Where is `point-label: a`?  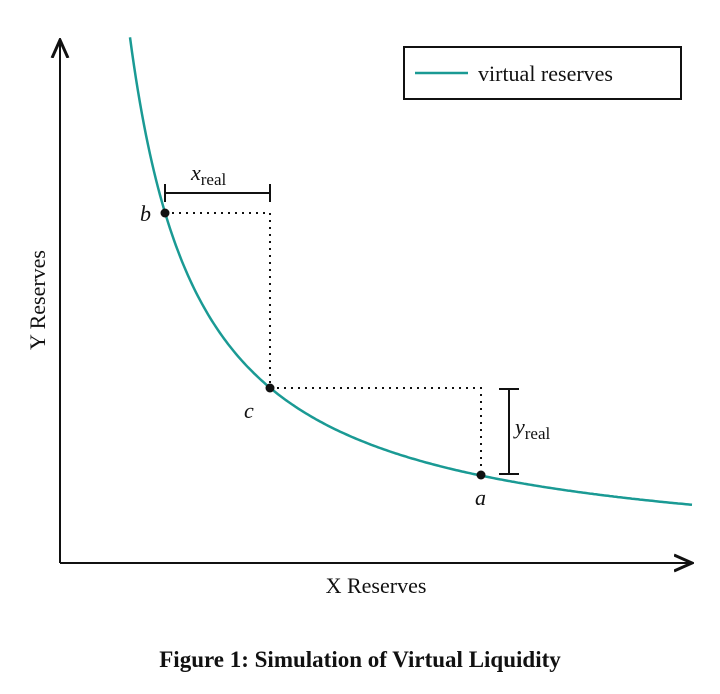
point-label: a is located at coordinates (480, 497).